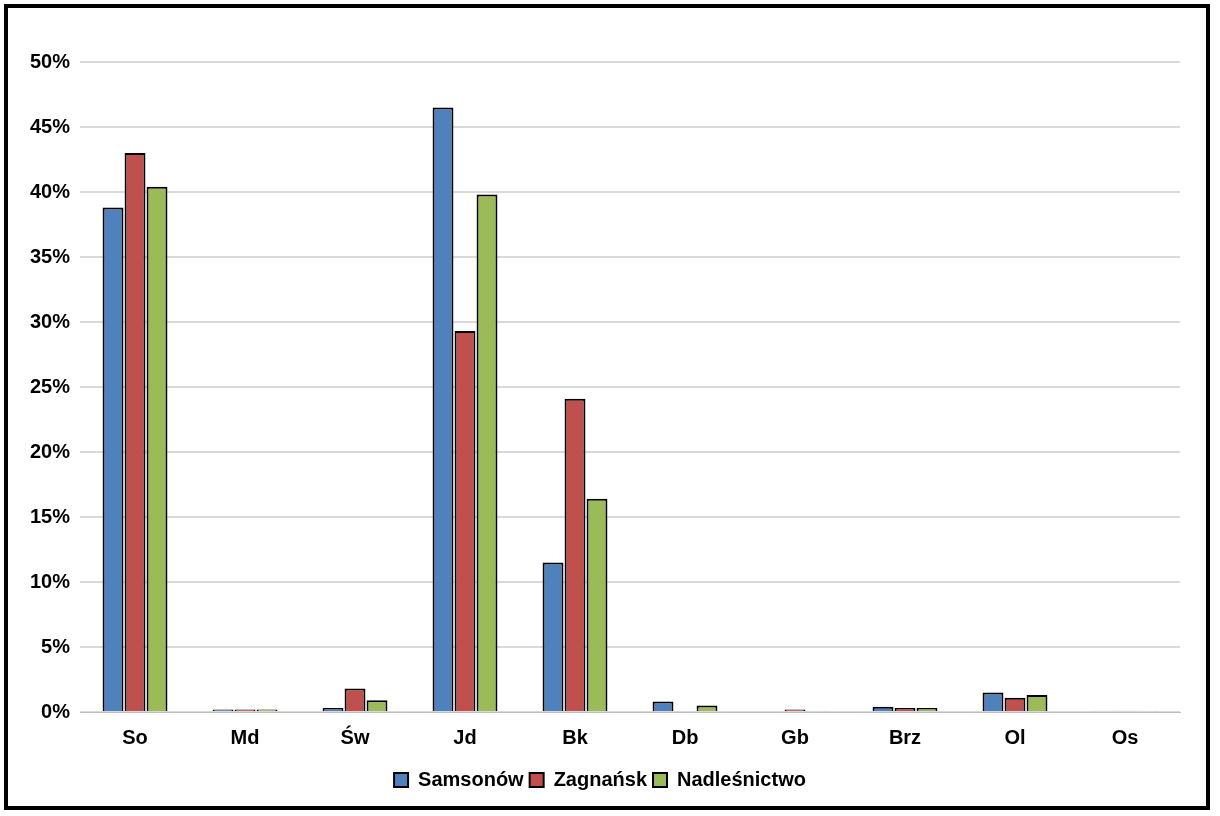  I want to click on legend-label: Samsonów, so click(471, 778).